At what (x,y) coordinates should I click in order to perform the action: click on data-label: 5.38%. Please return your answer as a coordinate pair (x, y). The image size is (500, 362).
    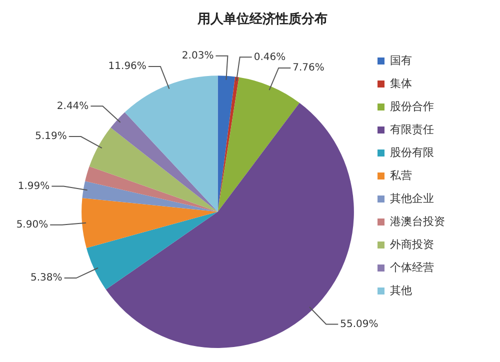
    Looking at the image, I should click on (46, 278).